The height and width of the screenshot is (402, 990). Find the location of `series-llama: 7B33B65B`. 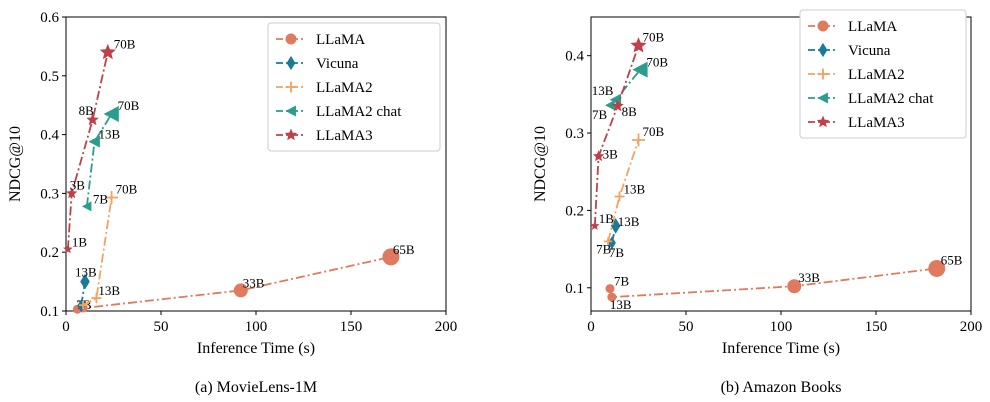

series-llama: 7B33B65B is located at coordinates (243, 278).